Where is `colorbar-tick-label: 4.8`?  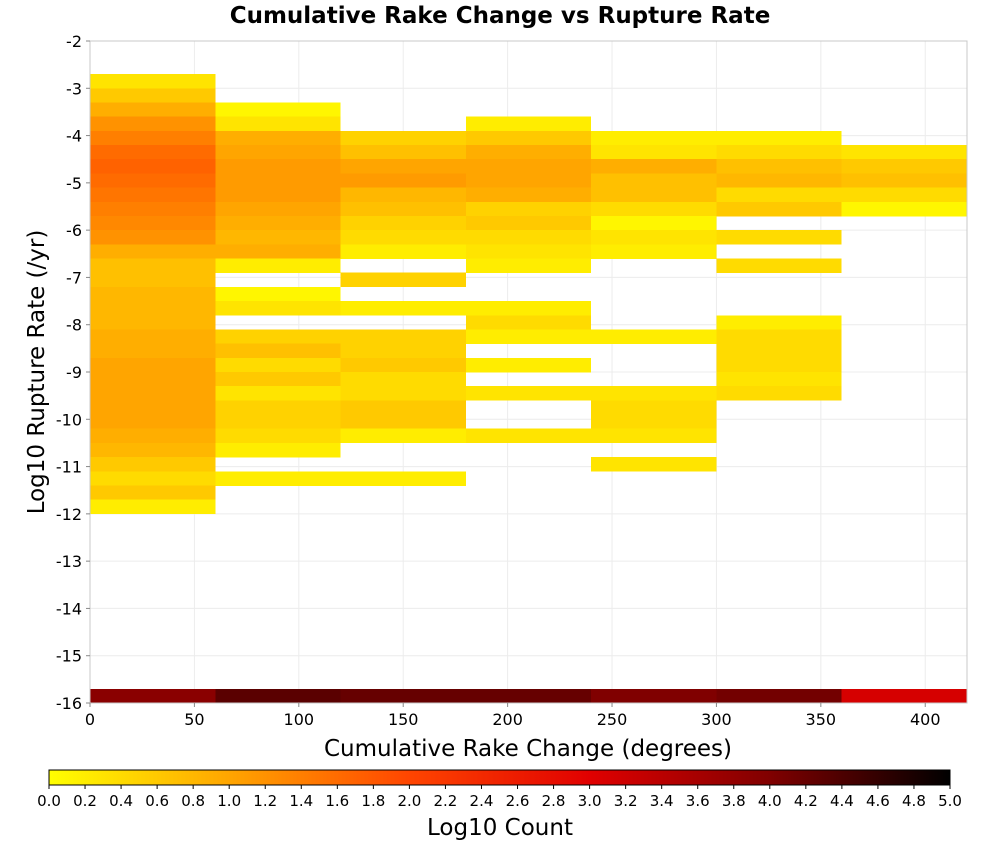
colorbar-tick-label: 4.8 is located at coordinates (914, 801).